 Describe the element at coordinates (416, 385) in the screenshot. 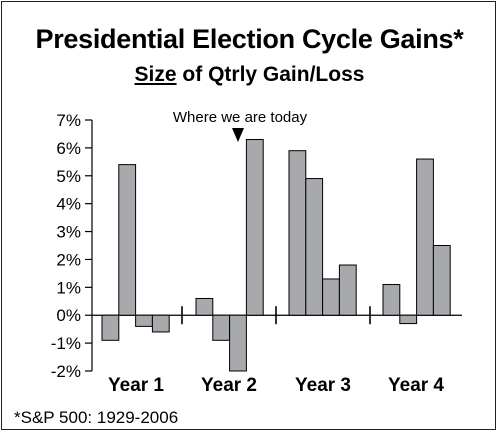

I see `x-category-label: Year 4` at that location.